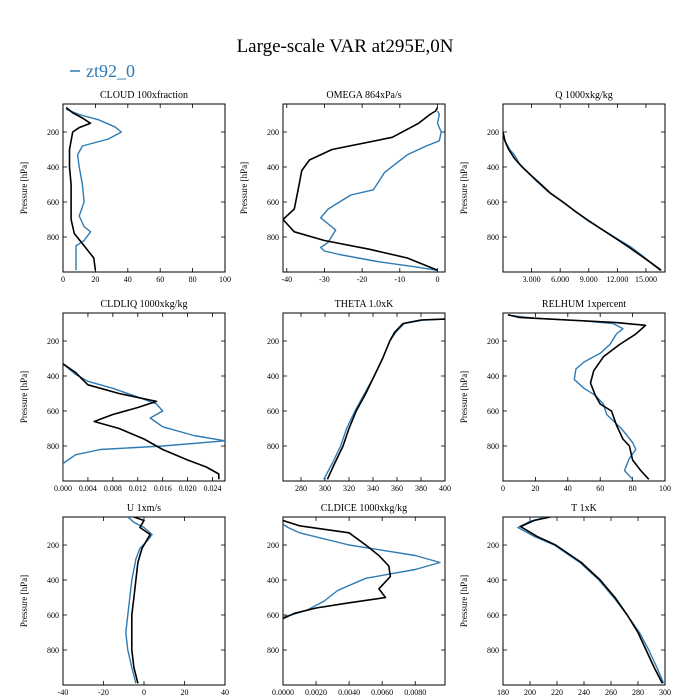 The height and width of the screenshot is (700, 700). Describe the element at coordinates (349, 692) in the screenshot. I see `x-tick-label: 0.0040` at that location.